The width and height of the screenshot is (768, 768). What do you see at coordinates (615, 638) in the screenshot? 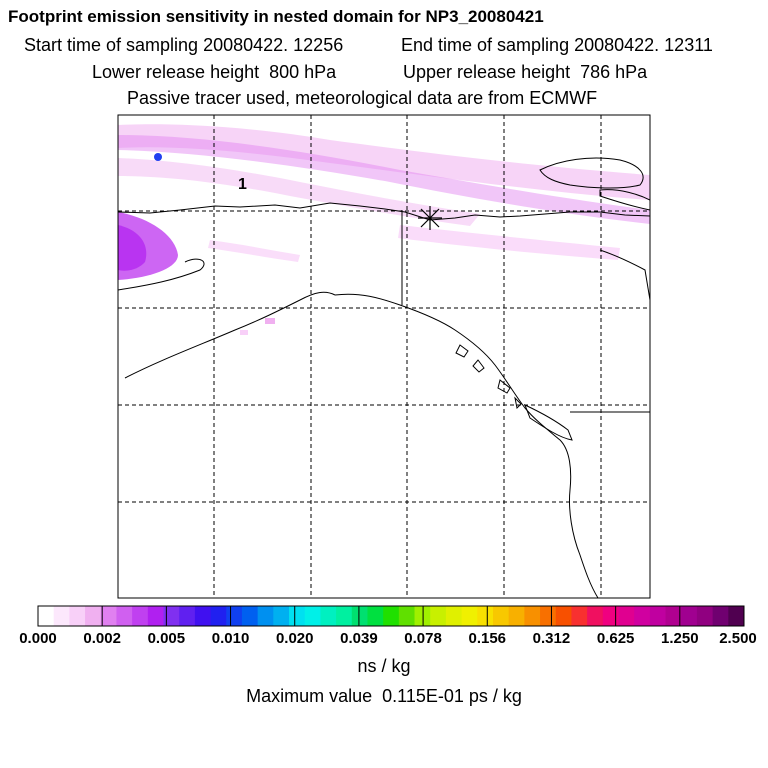
I see `colorbar-tick-label: 0.625` at bounding box center [615, 638].